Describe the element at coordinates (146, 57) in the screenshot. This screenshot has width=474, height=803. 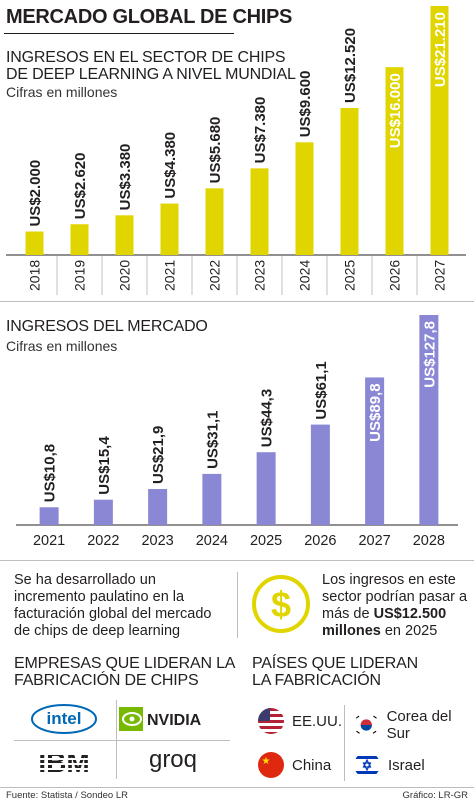
I see `chart1-title-line1: INGRESOS EN EL SECTOR DE CHIPS` at that location.